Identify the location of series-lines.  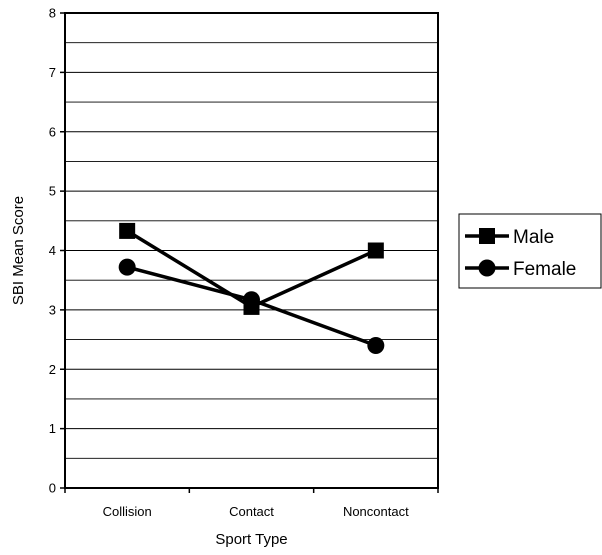
(251, 288).